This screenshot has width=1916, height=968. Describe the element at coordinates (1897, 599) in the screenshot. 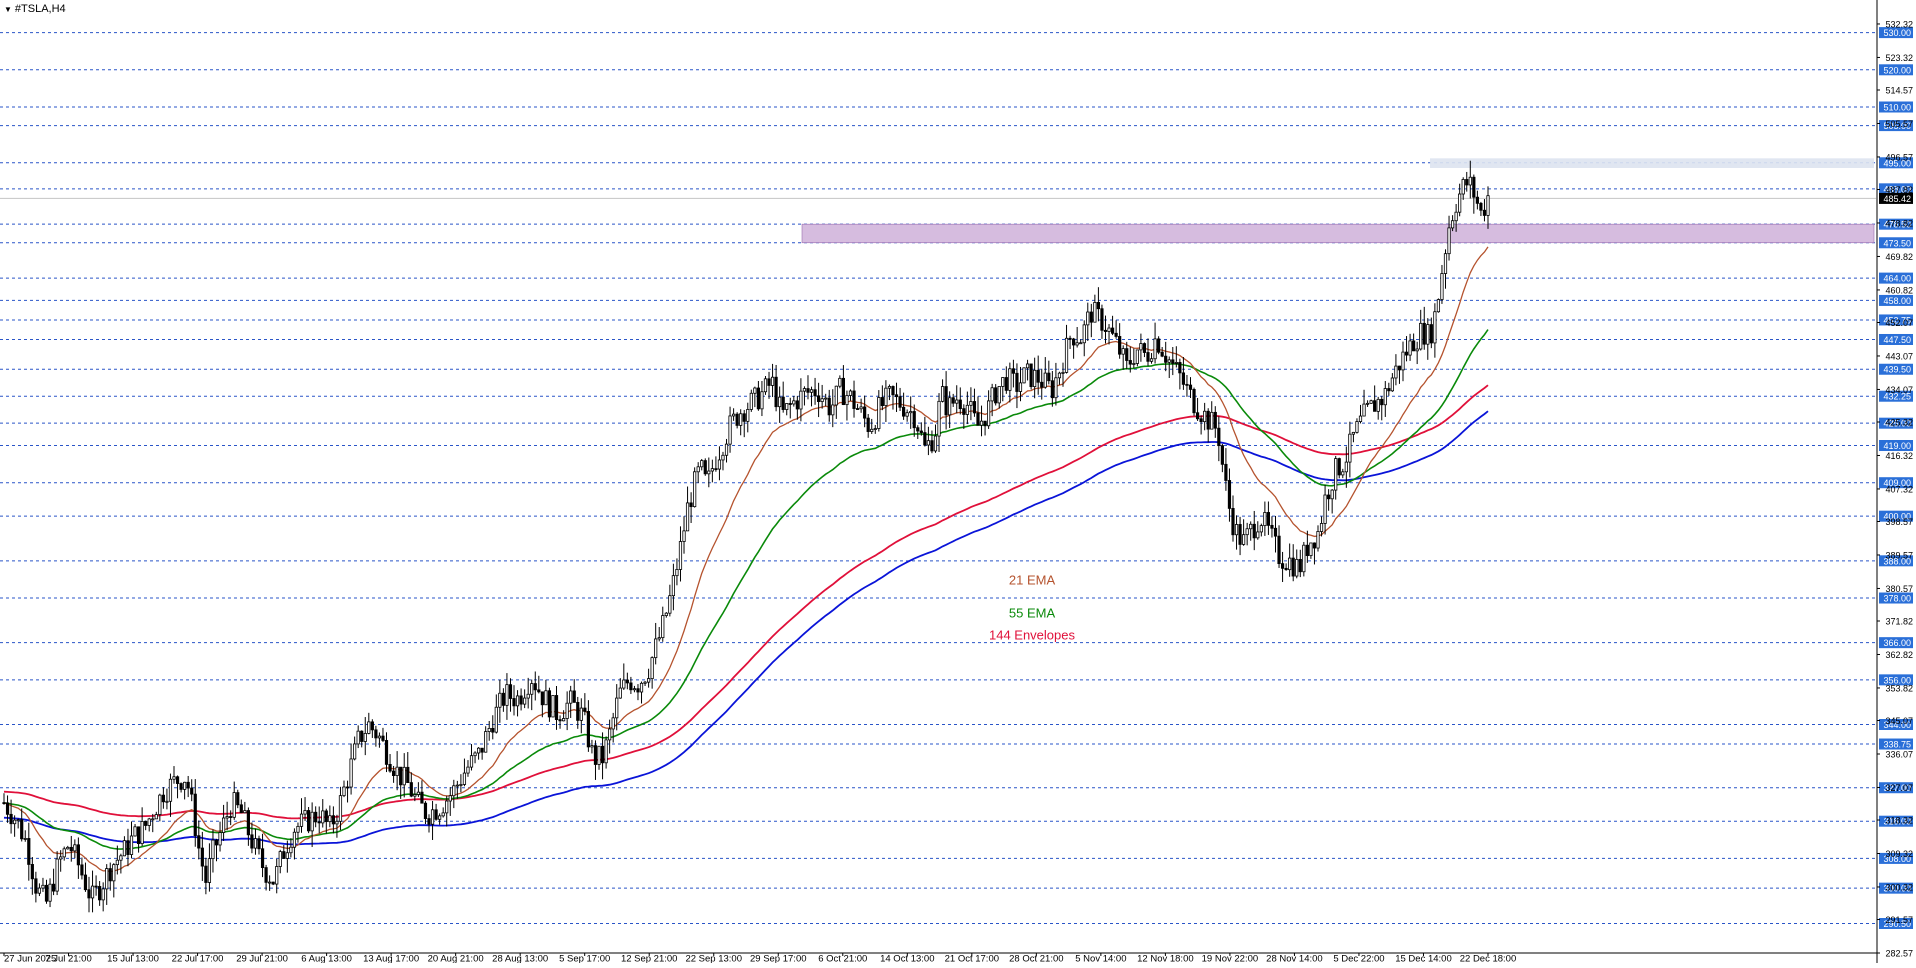

I see `level-label-text: 378.00` at that location.